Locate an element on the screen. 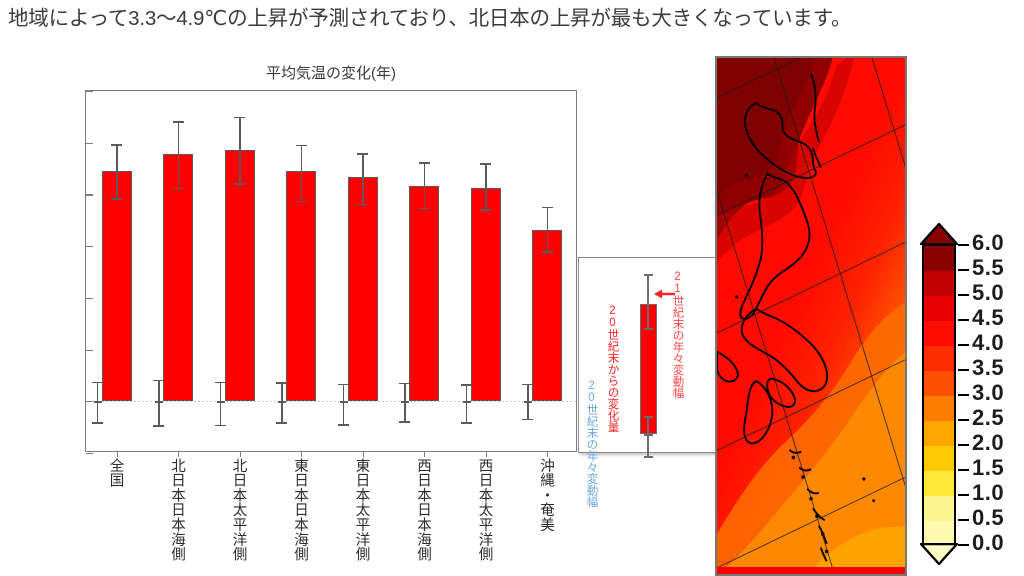  colorbar-tick-label: 1.5 is located at coordinates (988, 467).